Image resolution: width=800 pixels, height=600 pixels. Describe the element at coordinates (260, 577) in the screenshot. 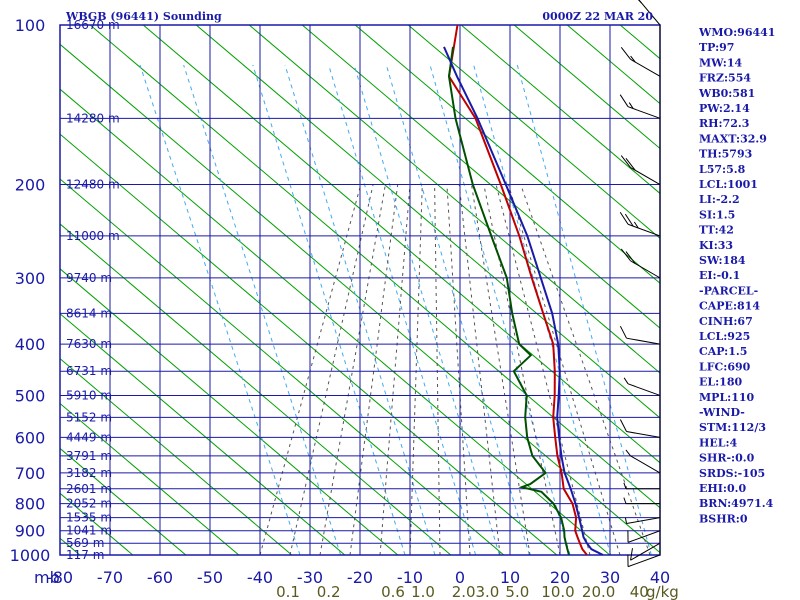

I see `temperature-tick-label: -40` at that location.